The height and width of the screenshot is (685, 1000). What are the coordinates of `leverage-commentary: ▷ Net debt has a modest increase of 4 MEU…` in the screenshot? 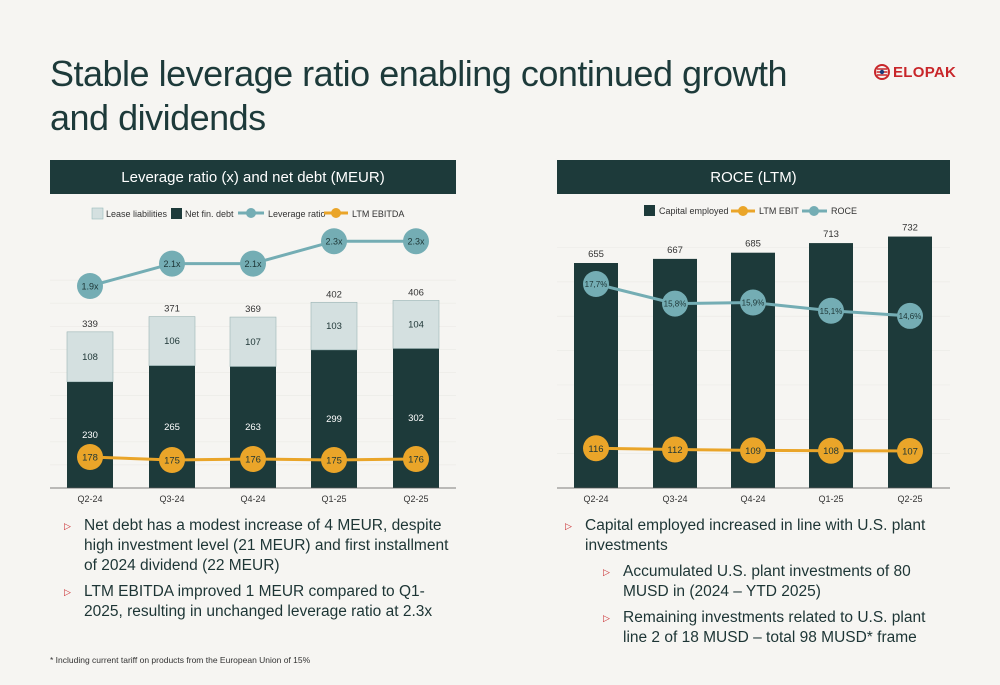 It's located at (256, 572).